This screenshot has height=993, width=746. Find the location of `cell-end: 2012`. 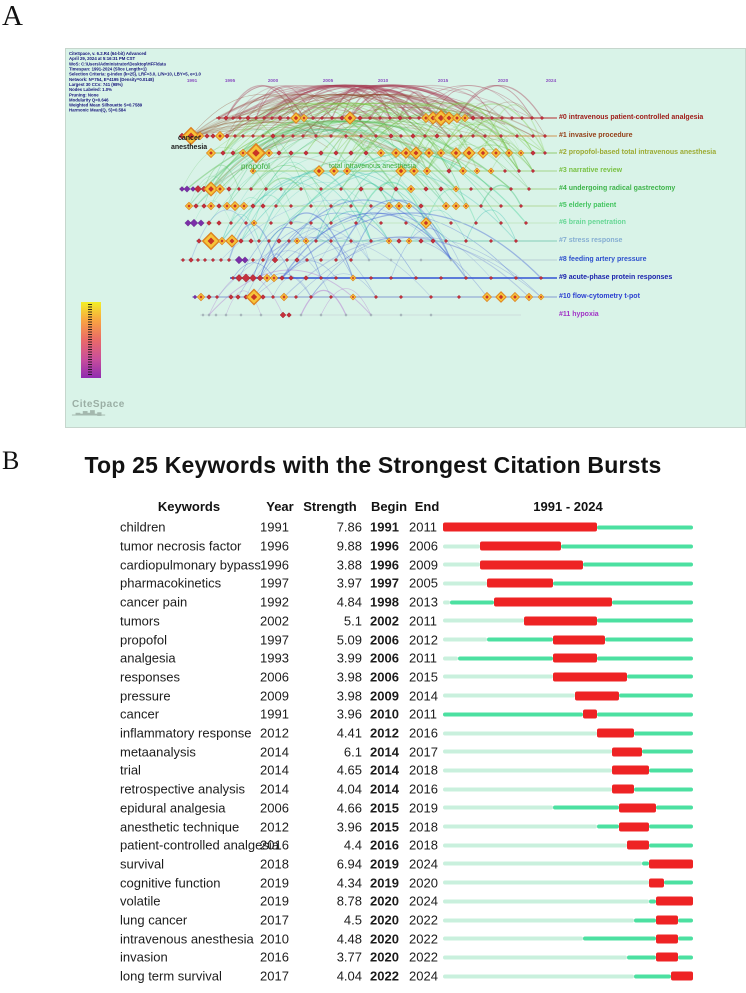

cell-end: 2012 is located at coordinates (423, 640).